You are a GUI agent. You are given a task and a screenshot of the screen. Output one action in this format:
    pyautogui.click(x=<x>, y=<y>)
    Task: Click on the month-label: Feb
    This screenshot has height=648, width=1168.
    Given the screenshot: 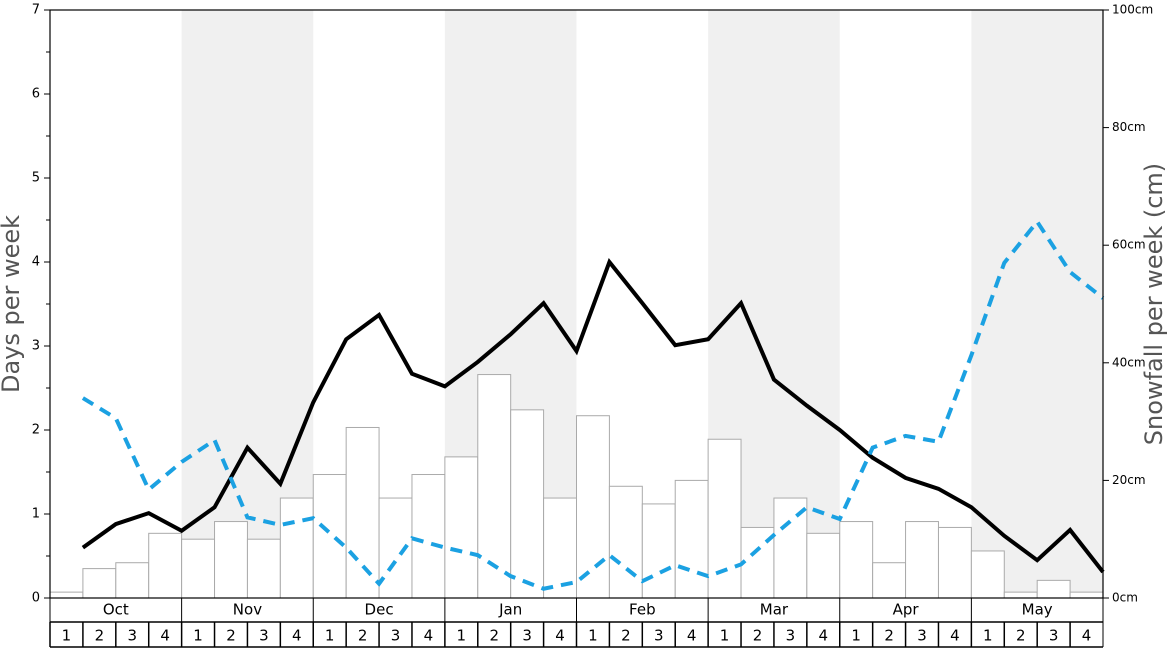 What is the action you would take?
    pyautogui.click(x=642, y=610)
    